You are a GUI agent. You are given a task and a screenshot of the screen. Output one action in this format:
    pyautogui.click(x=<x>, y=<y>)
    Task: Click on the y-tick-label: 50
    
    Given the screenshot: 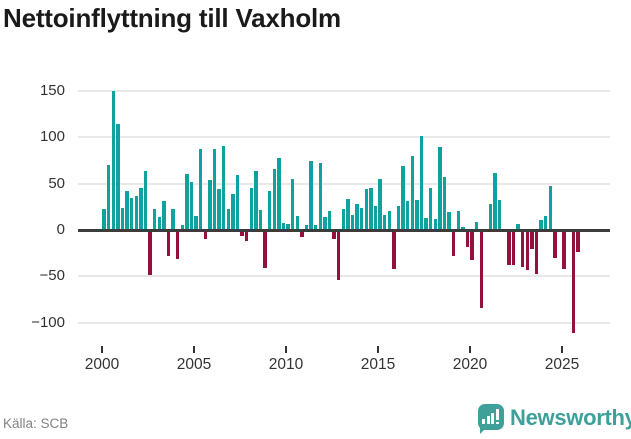 What is the action you would take?
    pyautogui.click(x=56, y=183)
    